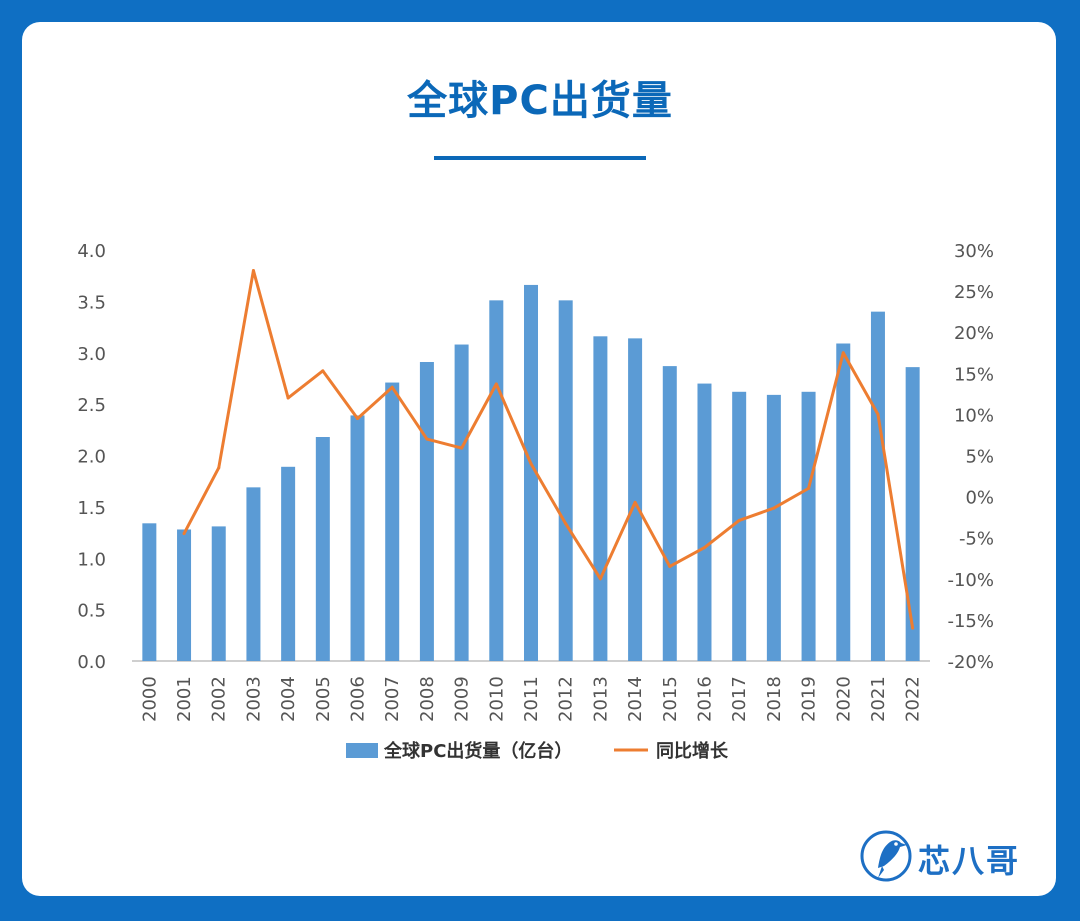  I want to click on y-right-tick-label: 30%, so click(974, 251).